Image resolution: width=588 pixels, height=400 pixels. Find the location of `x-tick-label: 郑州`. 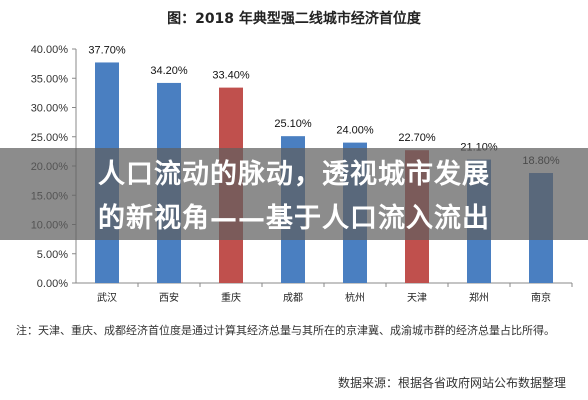

x-tick-label: 郑州 is located at coordinates (479, 297).